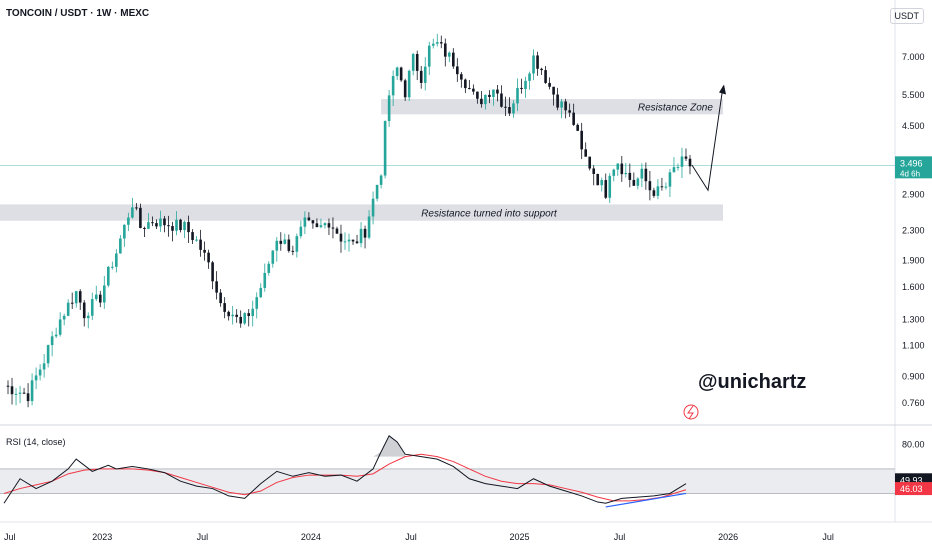 This screenshot has height=555, width=932. I want to click on time-tick-label: 2025, so click(519, 537).